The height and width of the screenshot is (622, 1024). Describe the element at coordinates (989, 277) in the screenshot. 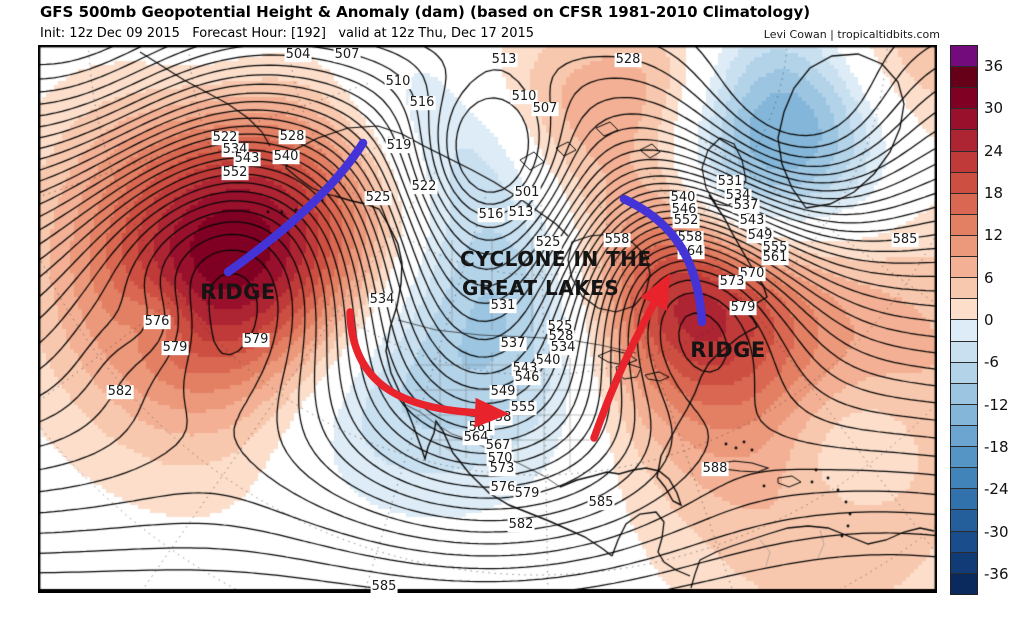

I see `colorbar-tick-label: 6` at that location.